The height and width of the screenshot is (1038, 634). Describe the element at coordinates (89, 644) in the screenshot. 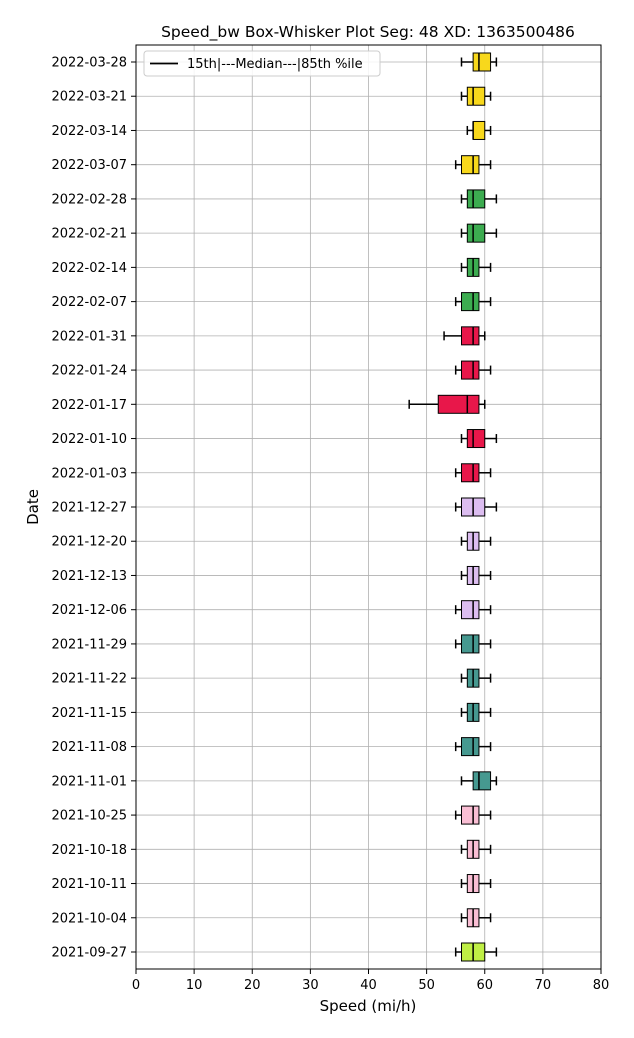

I see `y-tick-label: 2021-11-29` at that location.